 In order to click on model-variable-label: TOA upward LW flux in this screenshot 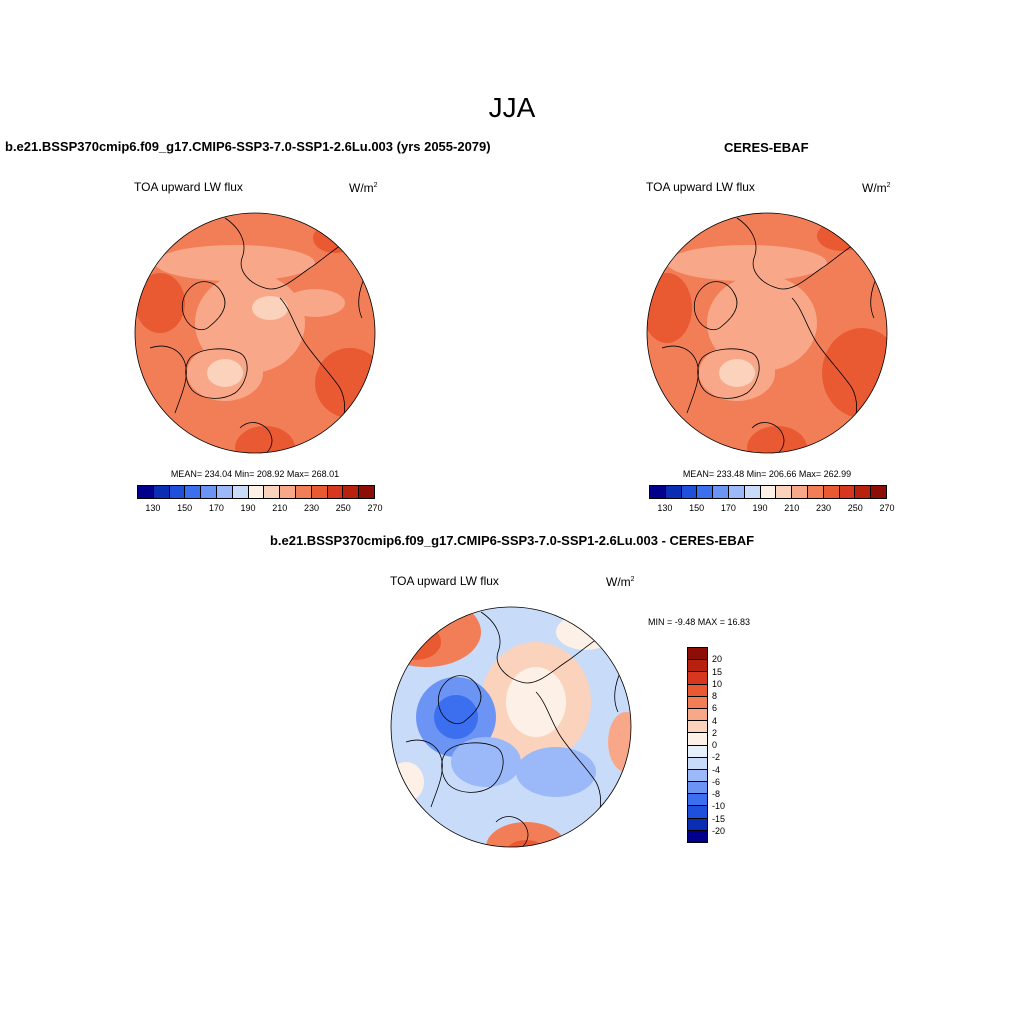, I will do `click(188, 187)`.